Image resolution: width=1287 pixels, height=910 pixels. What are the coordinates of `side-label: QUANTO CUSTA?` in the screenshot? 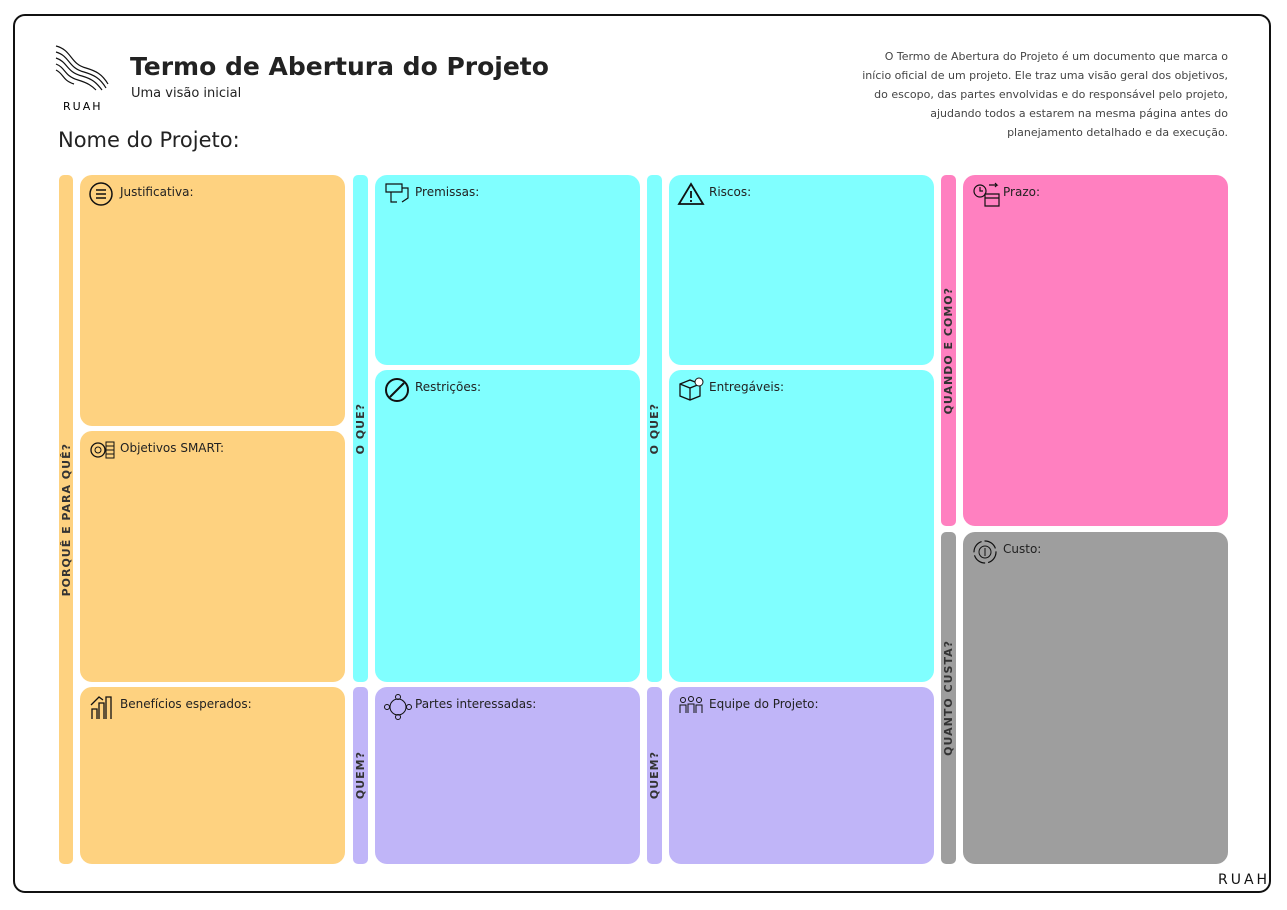 It's located at (948, 698).